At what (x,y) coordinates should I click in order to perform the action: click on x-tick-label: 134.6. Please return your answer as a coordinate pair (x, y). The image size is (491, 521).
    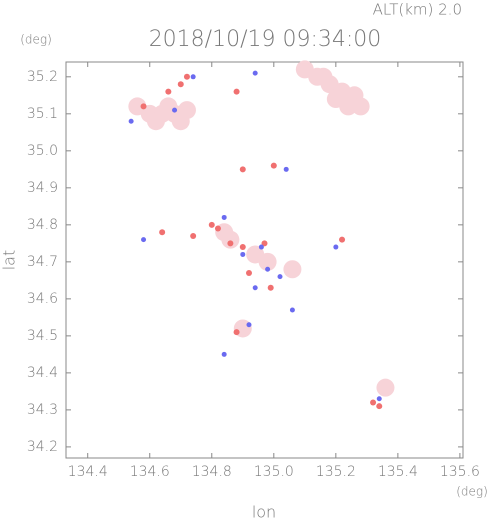
    Looking at the image, I should click on (150, 472).